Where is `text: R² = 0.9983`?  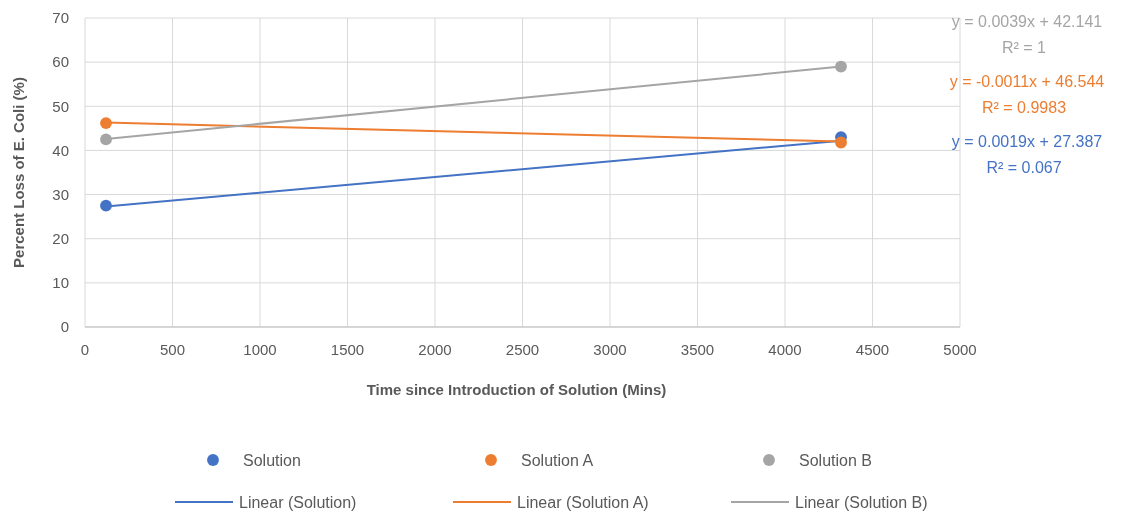 text: R² = 0.9983 is located at coordinates (1024, 107).